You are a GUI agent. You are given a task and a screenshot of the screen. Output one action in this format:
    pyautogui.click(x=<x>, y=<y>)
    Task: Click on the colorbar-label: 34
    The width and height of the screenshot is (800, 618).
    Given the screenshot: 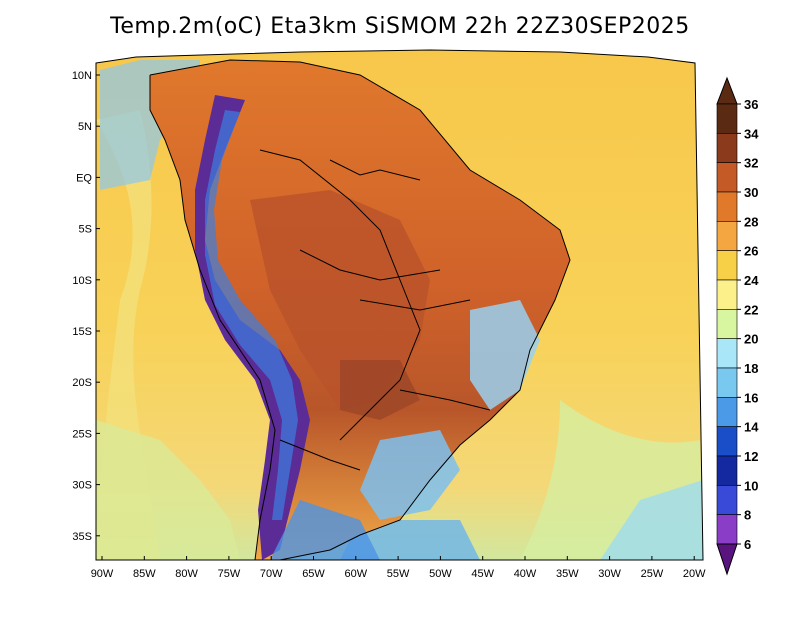 What is the action you would take?
    pyautogui.click(x=751, y=133)
    